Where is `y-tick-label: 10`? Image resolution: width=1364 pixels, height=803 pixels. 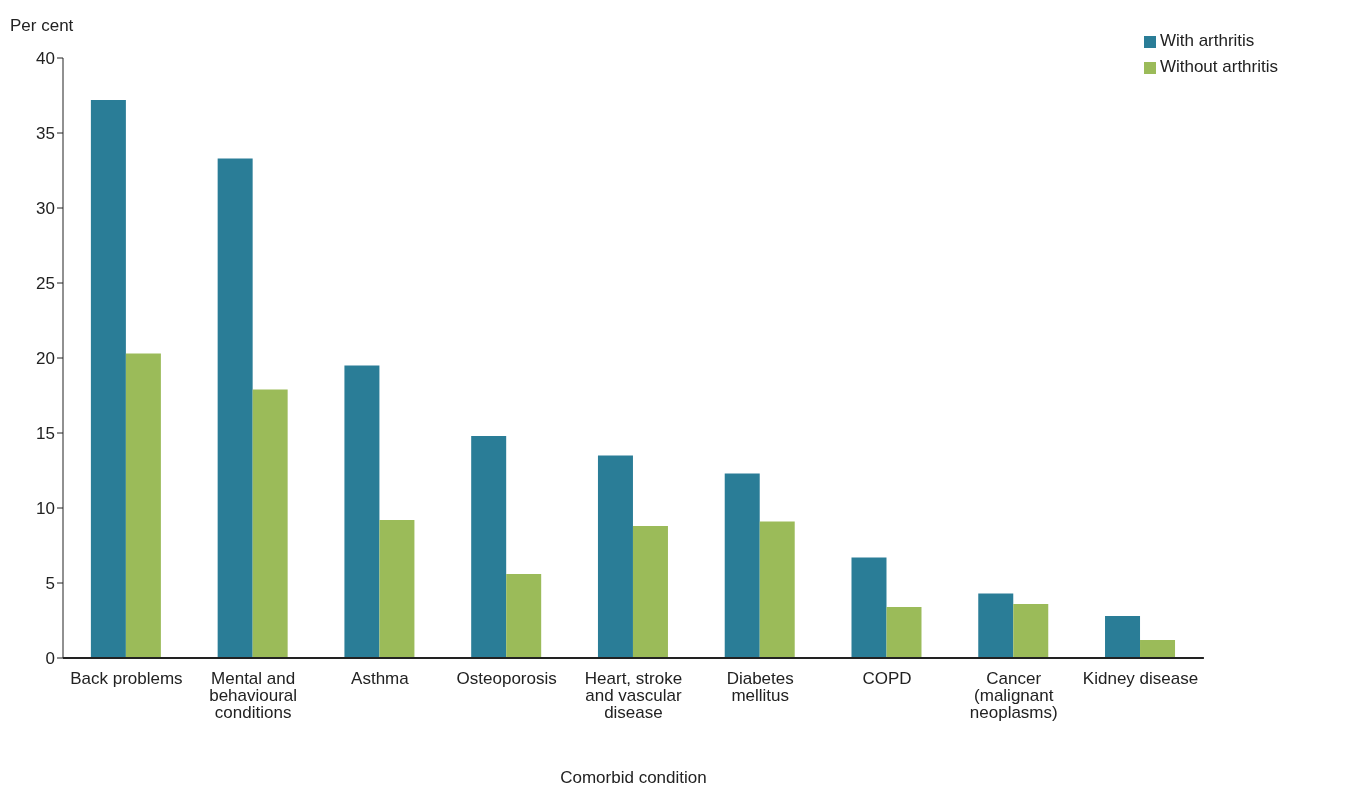
y-tick-label: 10 is located at coordinates (45, 509).